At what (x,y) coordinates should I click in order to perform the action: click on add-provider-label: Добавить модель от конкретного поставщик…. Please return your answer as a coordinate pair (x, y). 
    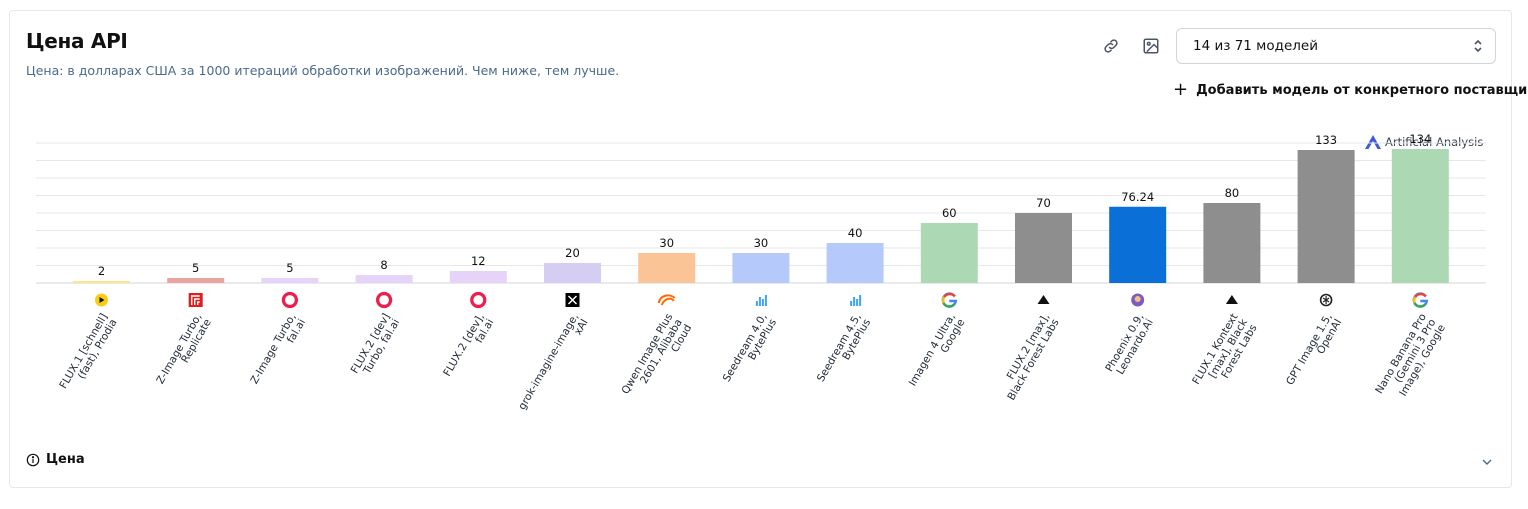
    Looking at the image, I should click on (1362, 90).